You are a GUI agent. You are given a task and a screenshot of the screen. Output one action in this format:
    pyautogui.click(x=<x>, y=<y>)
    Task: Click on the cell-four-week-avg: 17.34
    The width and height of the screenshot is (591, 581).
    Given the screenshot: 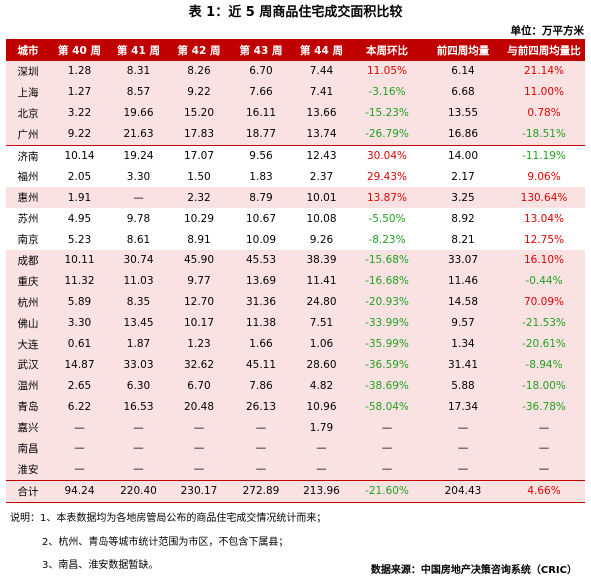 What is the action you would take?
    pyautogui.click(x=463, y=407)
    